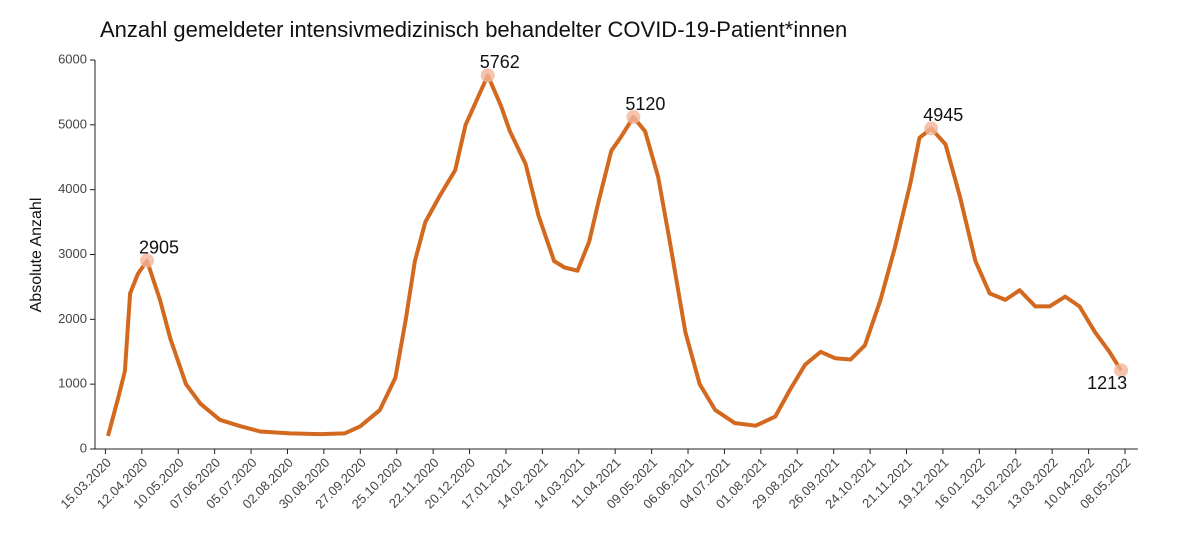 The image size is (1191, 541). Describe the element at coordinates (72, 123) in the screenshot. I see `y-tick-label: 5000` at that location.